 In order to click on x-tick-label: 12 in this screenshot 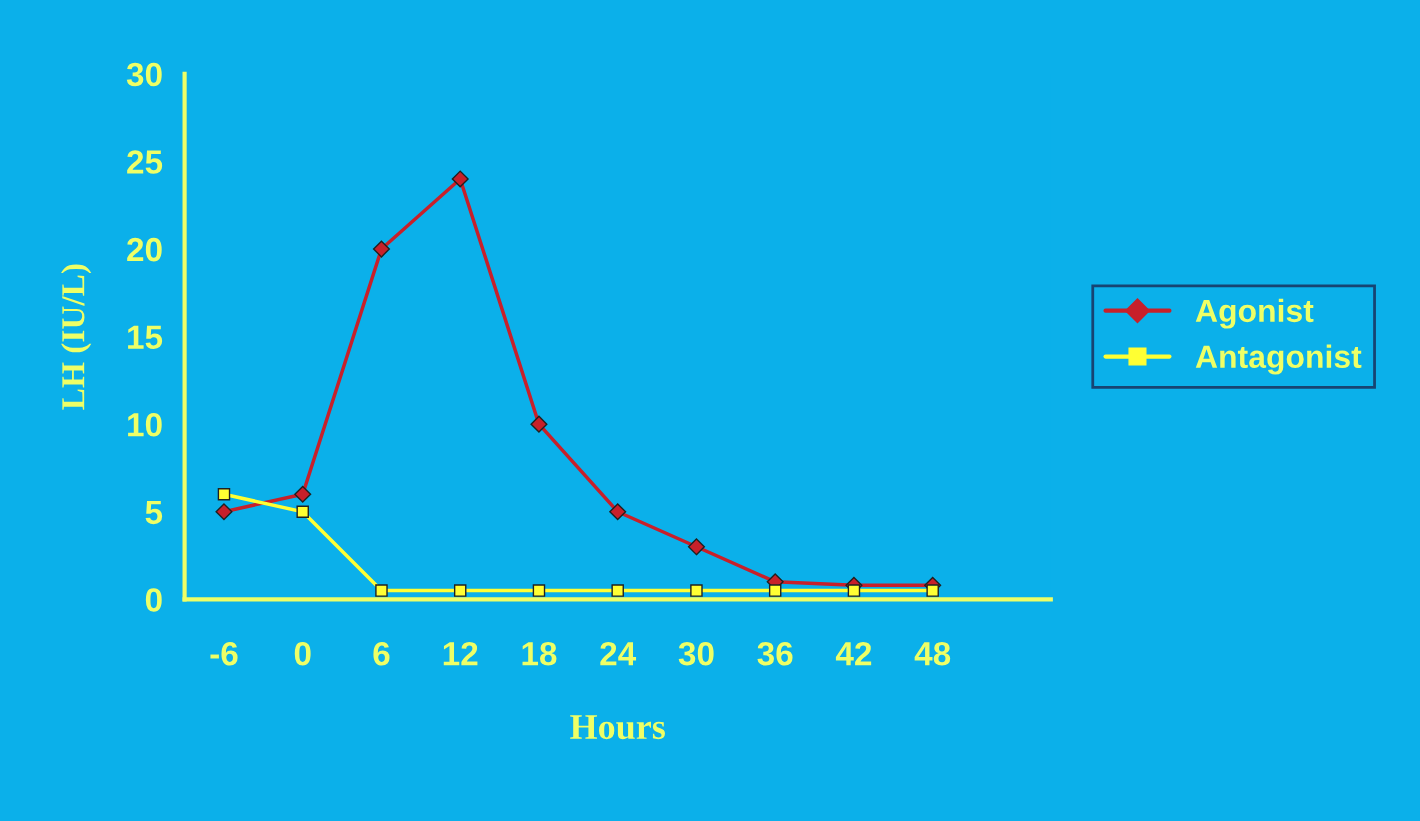, I will do `click(460, 653)`.